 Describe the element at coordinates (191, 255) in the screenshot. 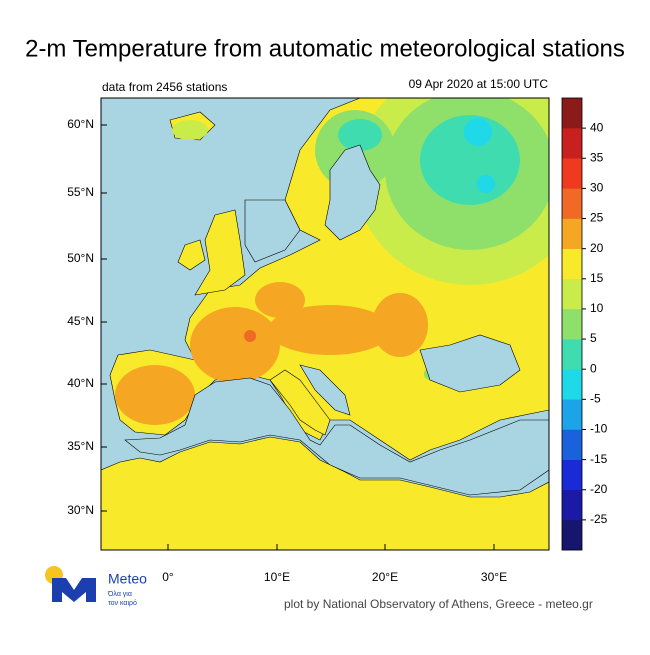

I see `ireland` at that location.